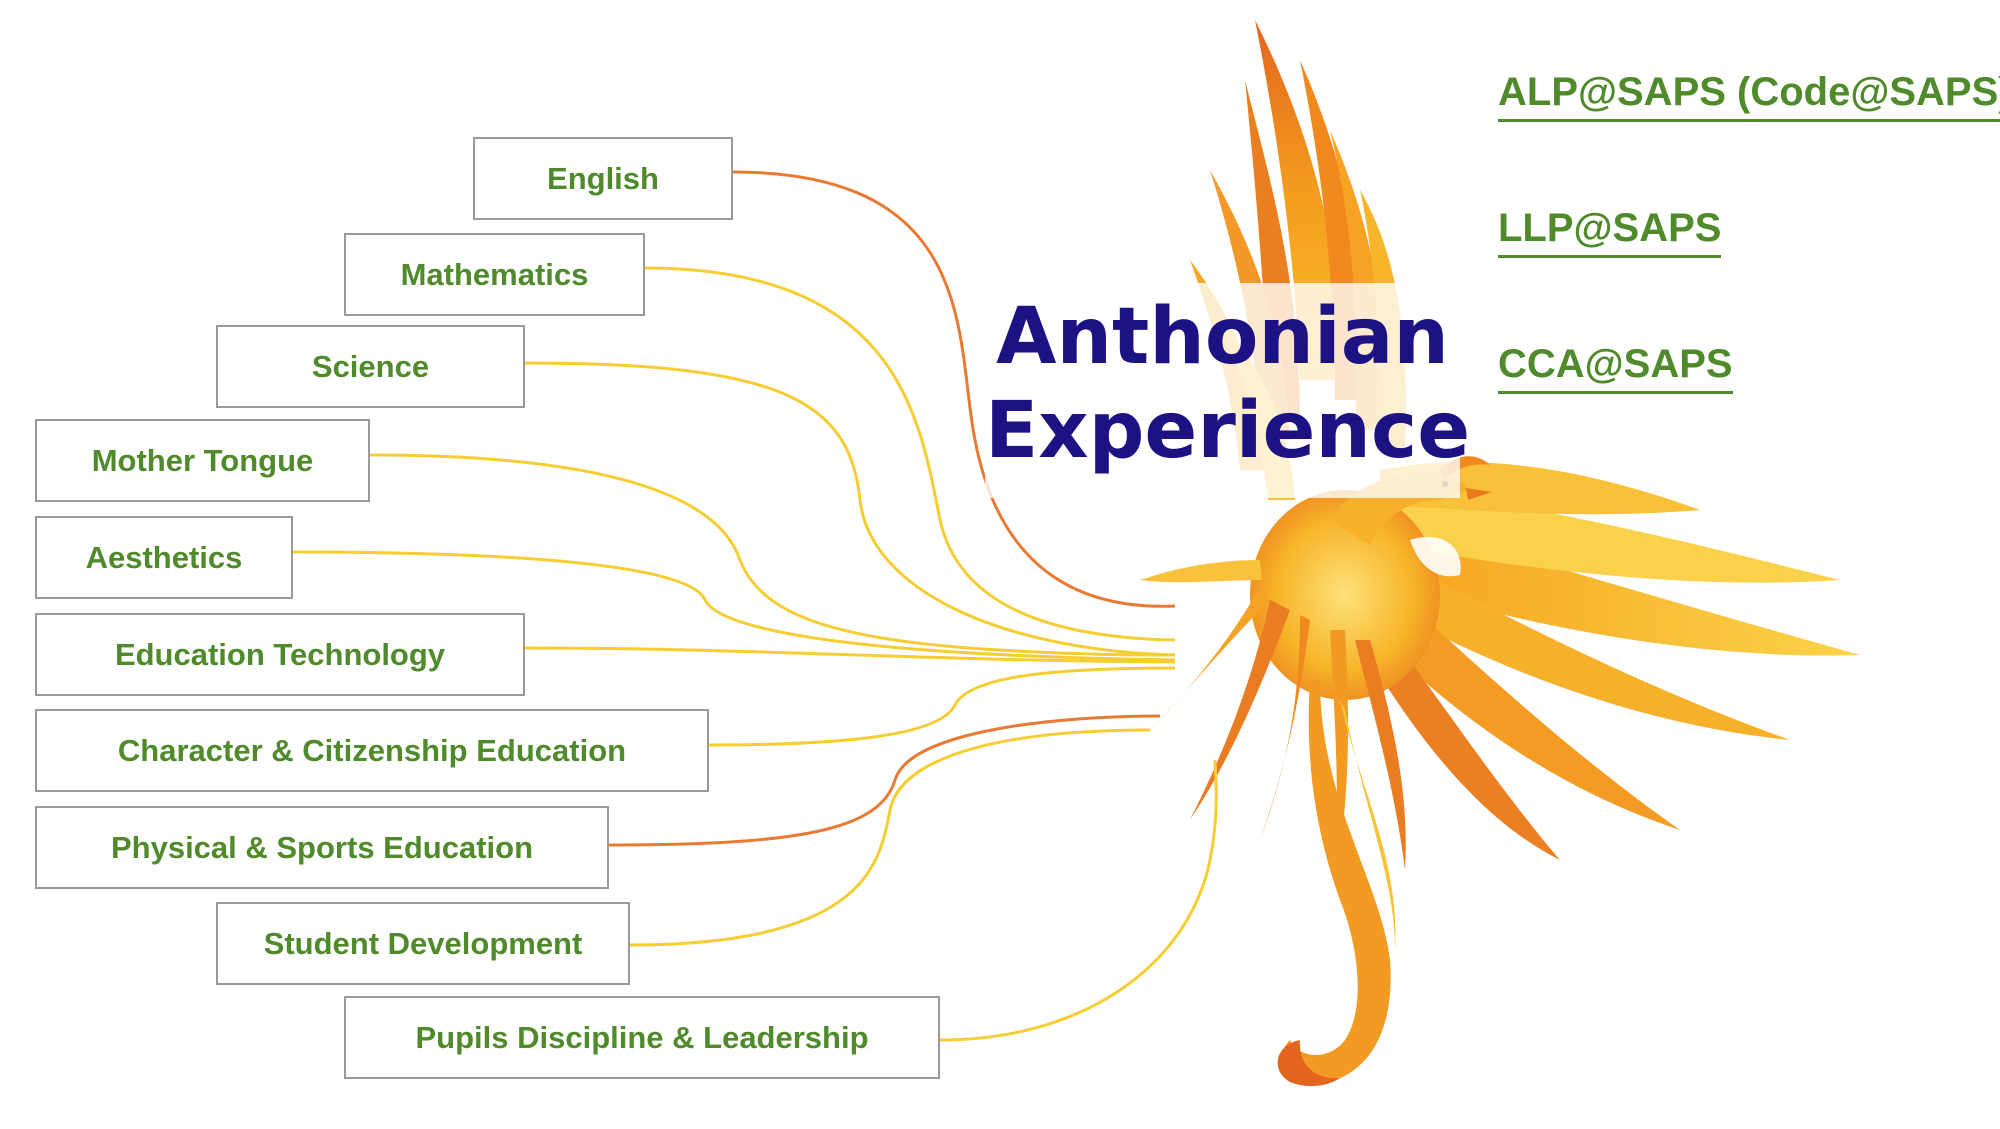  What do you see at coordinates (1228, 384) in the screenshot?
I see `page-title: Anthonian Experience` at bounding box center [1228, 384].